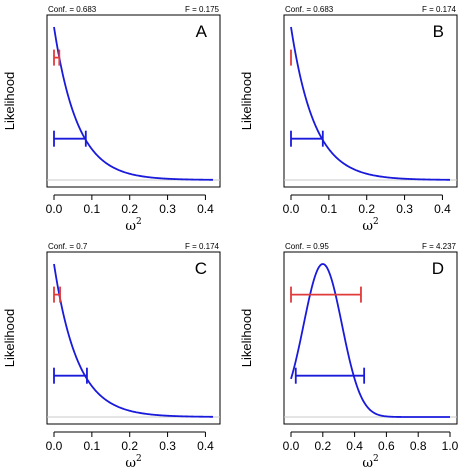 The height and width of the screenshot is (474, 474). I want to click on f-label: F = 0.175, so click(202, 9).